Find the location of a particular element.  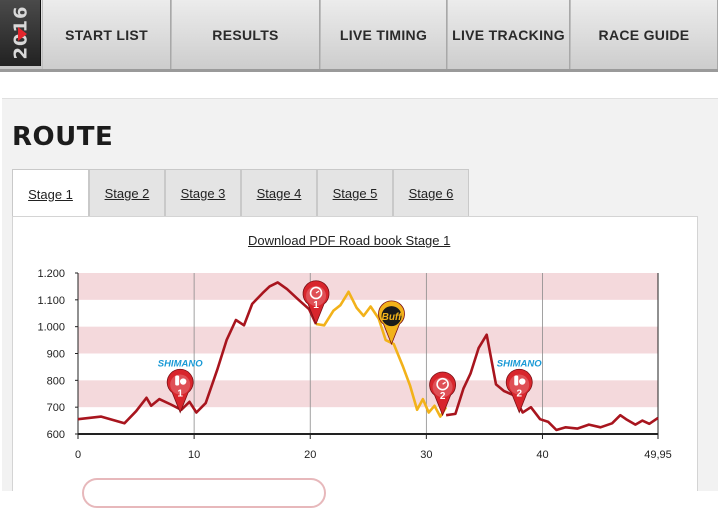

tab-stage-5: Stage 5 is located at coordinates (355, 193).